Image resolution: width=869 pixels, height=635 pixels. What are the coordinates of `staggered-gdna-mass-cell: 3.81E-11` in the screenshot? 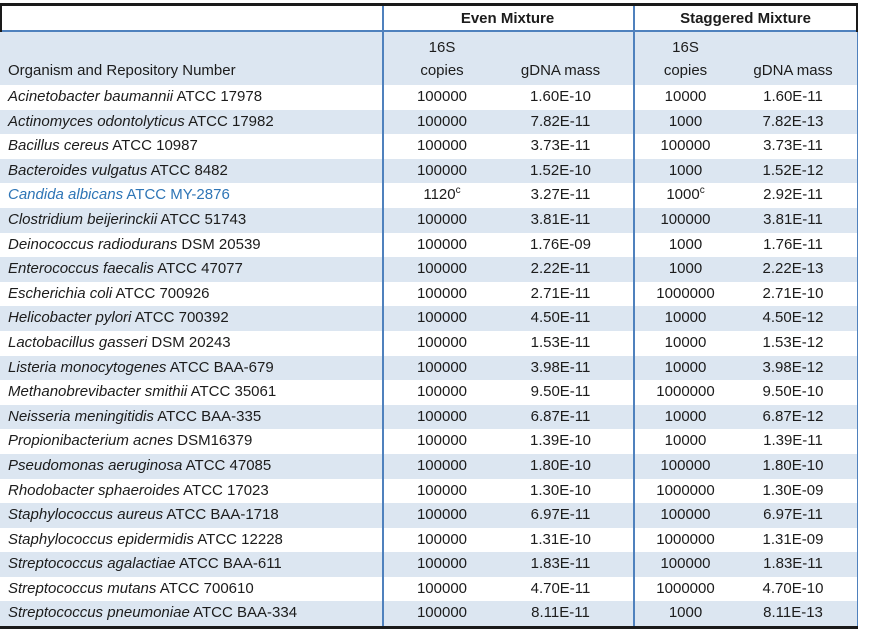 It's located at (793, 219).